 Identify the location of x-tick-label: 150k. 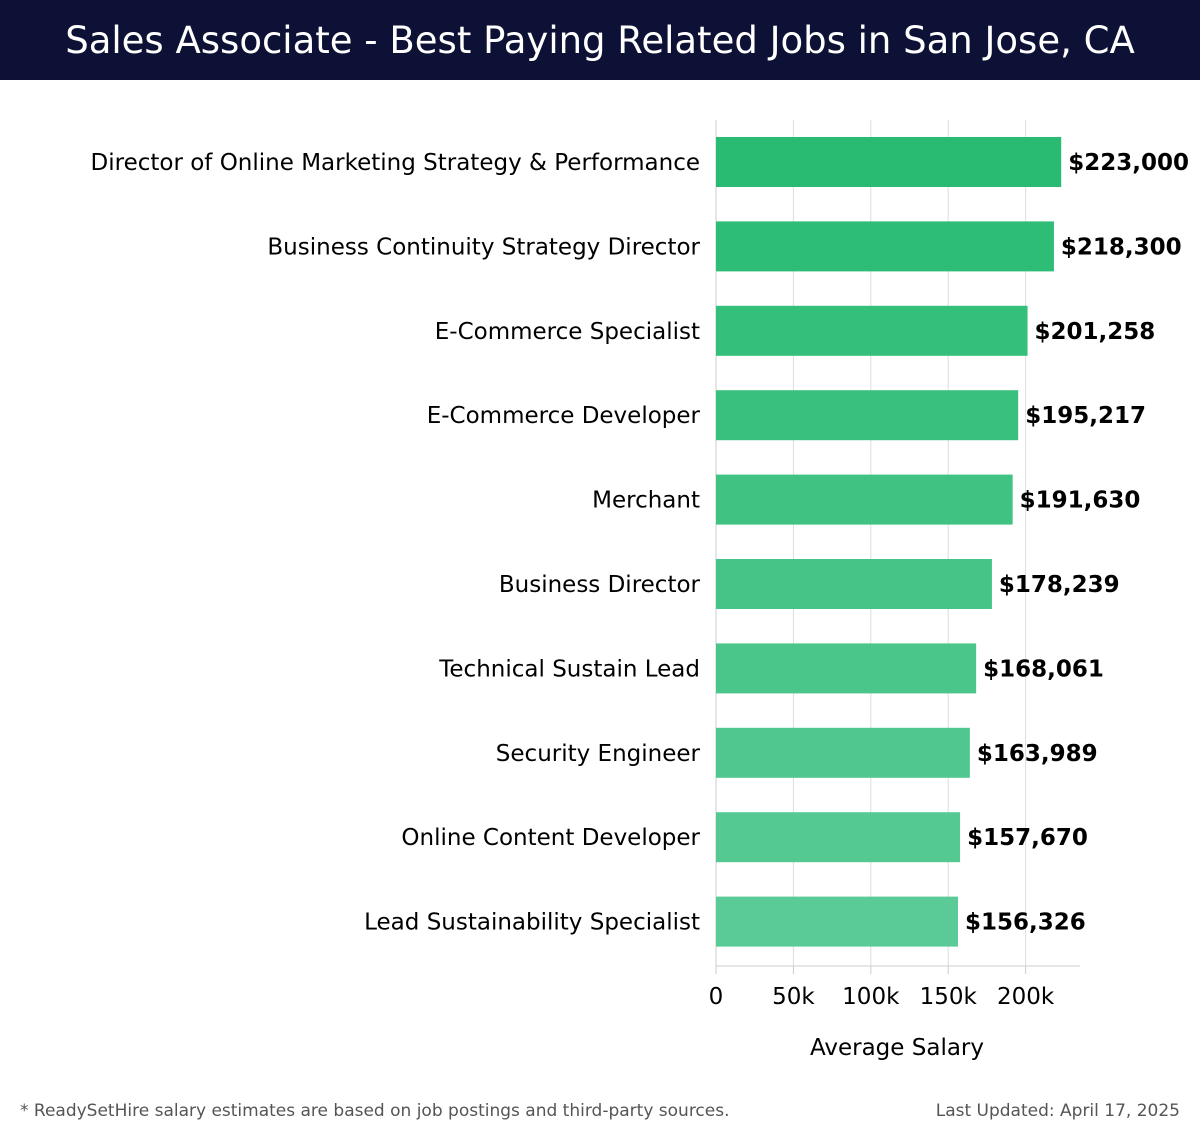
(949, 997).